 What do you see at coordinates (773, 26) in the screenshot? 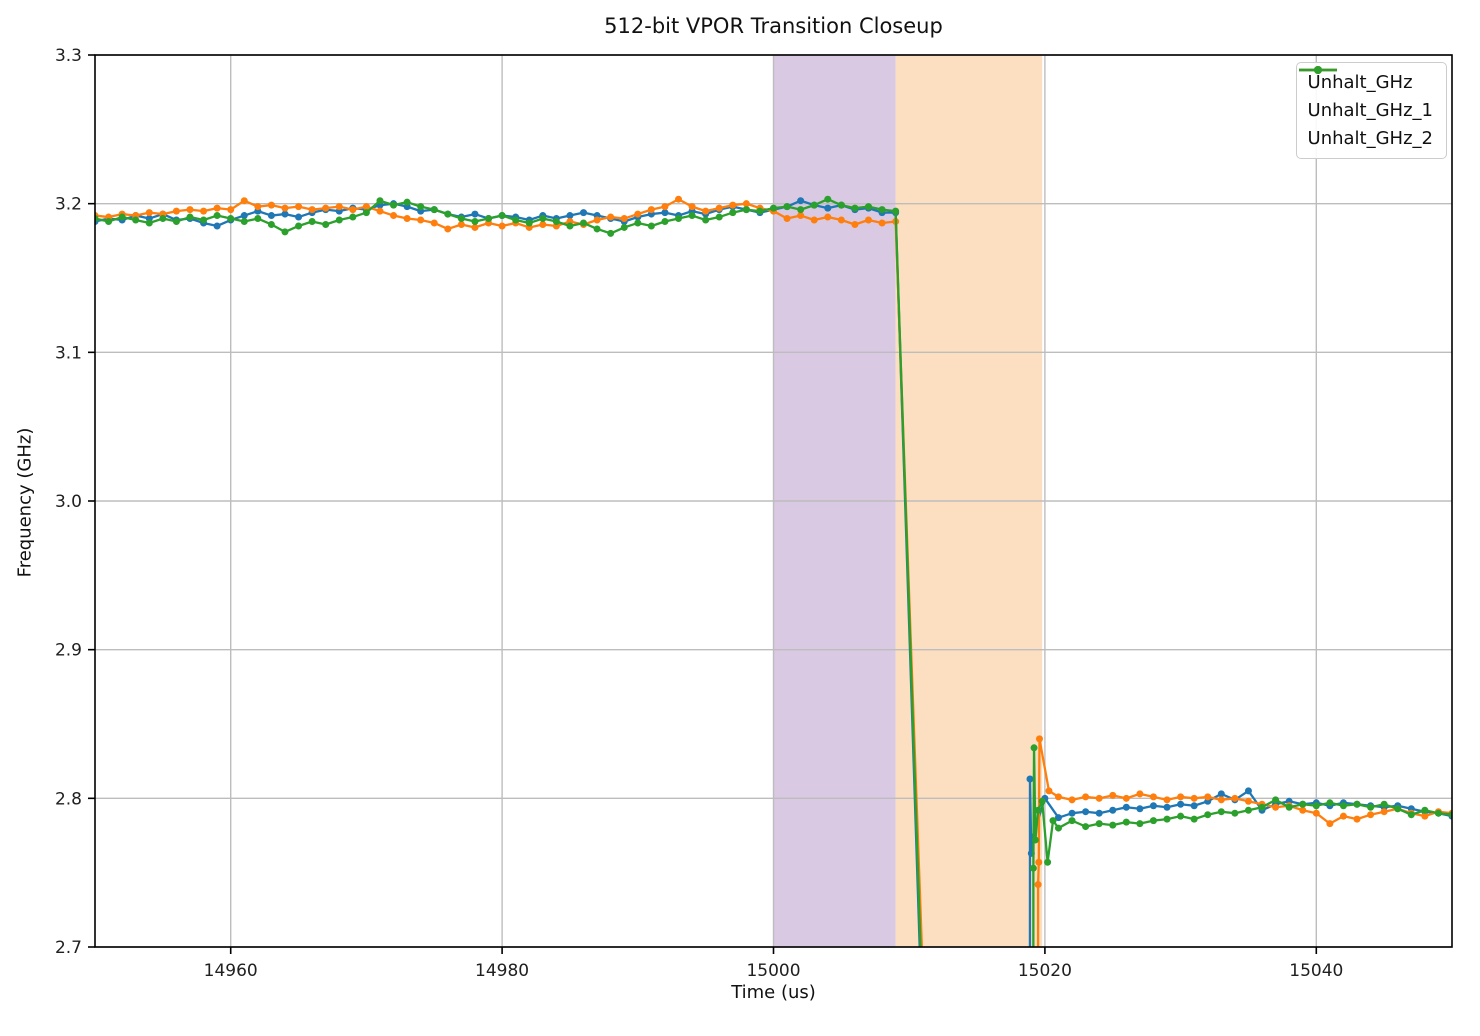
I see `chart-title: 512-bit VPOR Transition Closeup` at bounding box center [773, 26].